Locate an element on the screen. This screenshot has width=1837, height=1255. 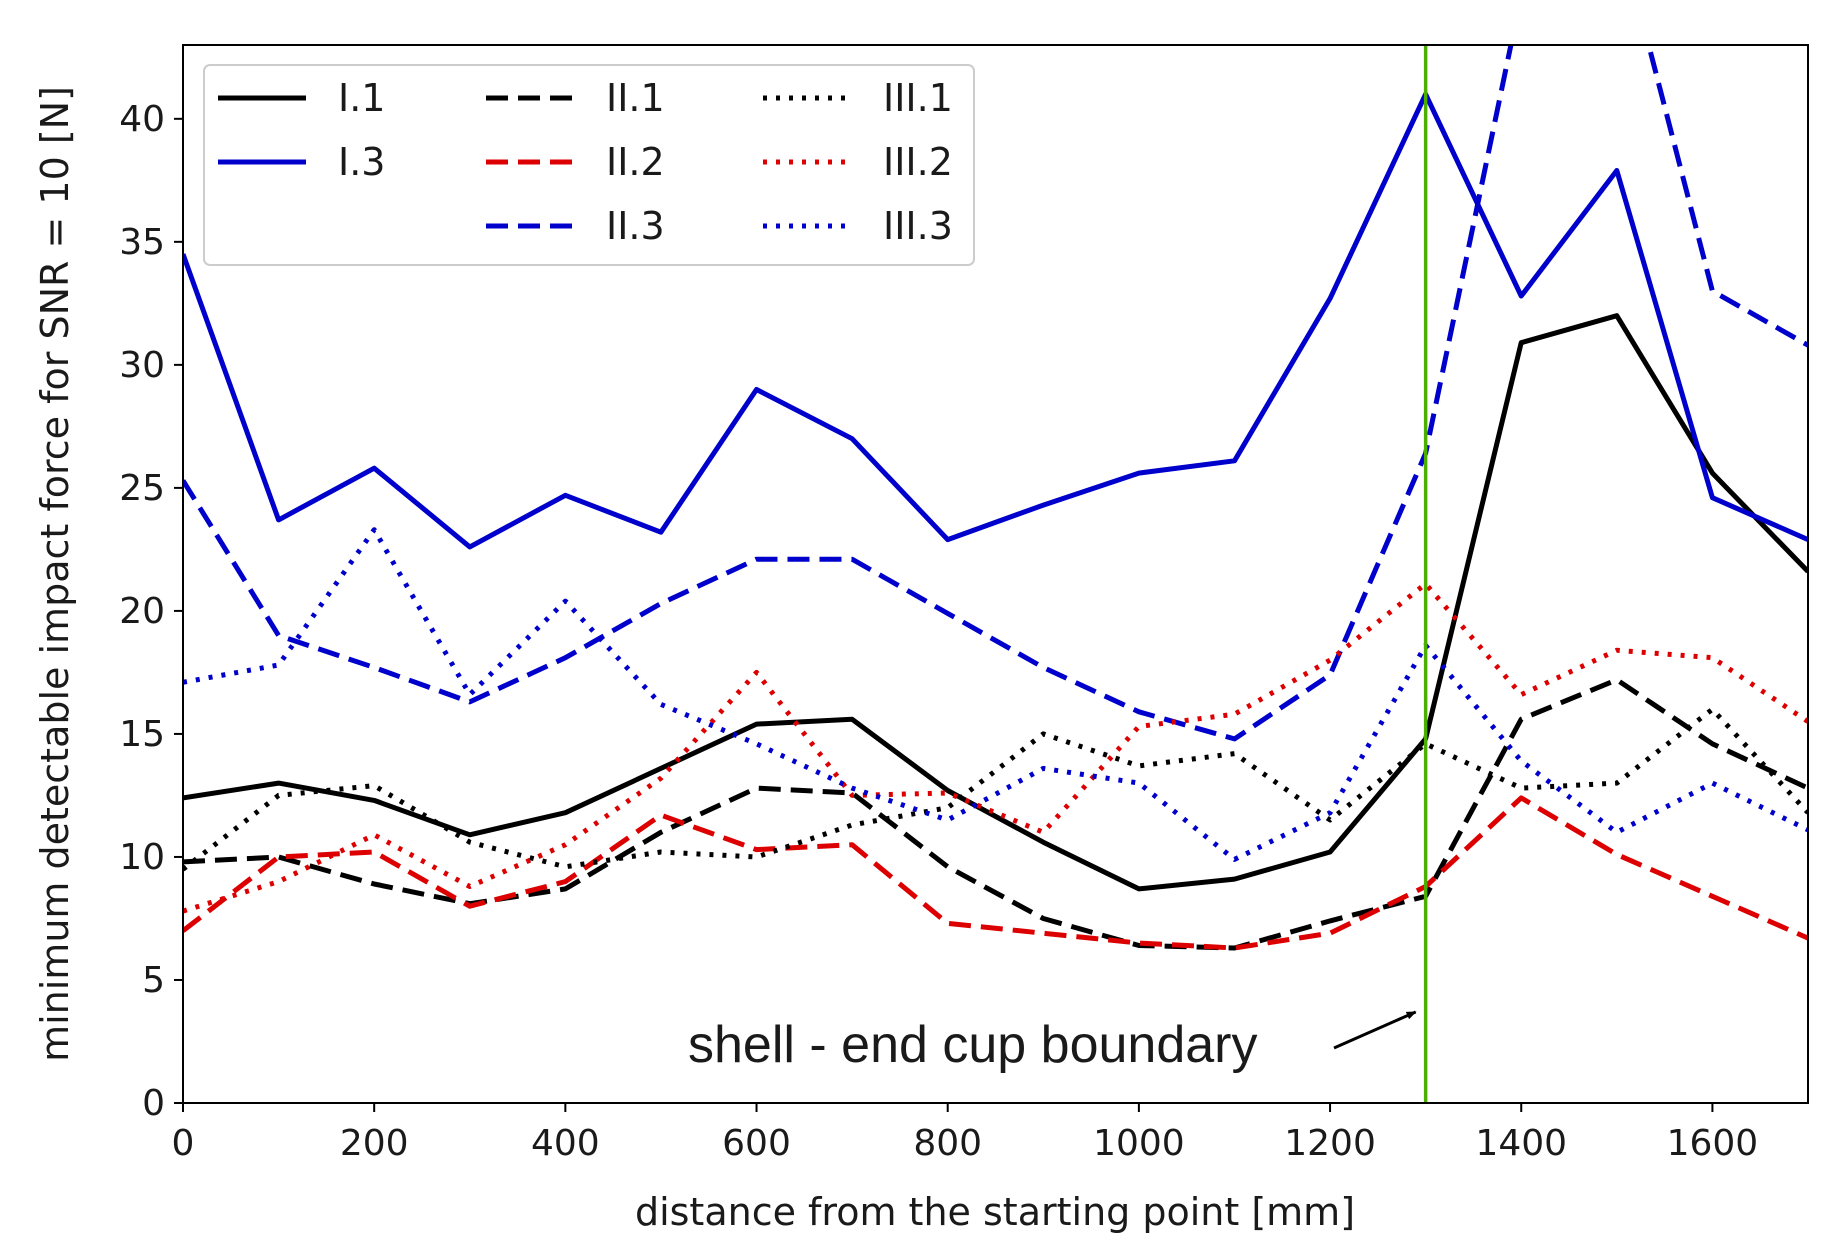
legend-label: II.1 is located at coordinates (635, 98).